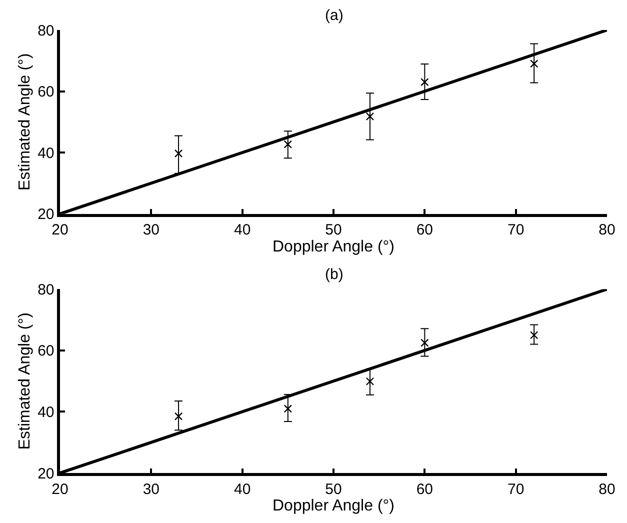 Image resolution: width=627 pixels, height=523 pixels. What do you see at coordinates (334, 15) in the screenshot?
I see `chart-title: (a)` at bounding box center [334, 15].